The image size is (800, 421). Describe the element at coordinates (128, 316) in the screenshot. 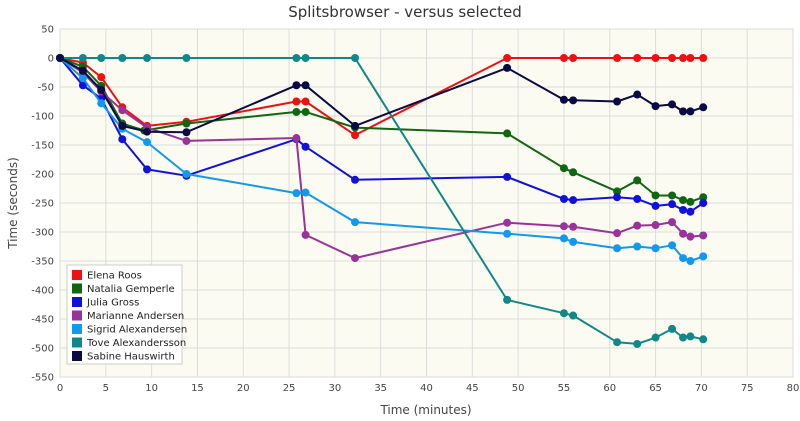

I see `legend-item: Marianne Andersen` at that location.